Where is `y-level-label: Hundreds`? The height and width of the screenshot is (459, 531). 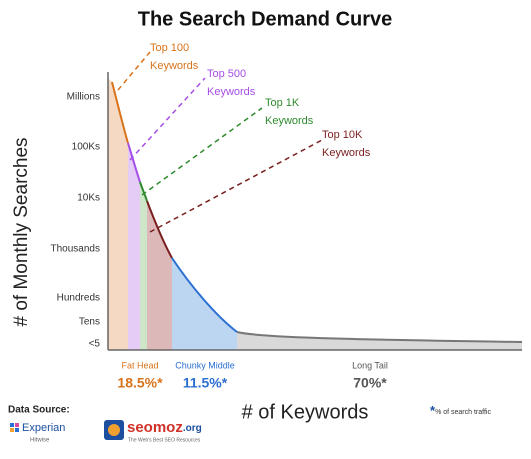 y-level-label: Hundreds is located at coordinates (78, 298).